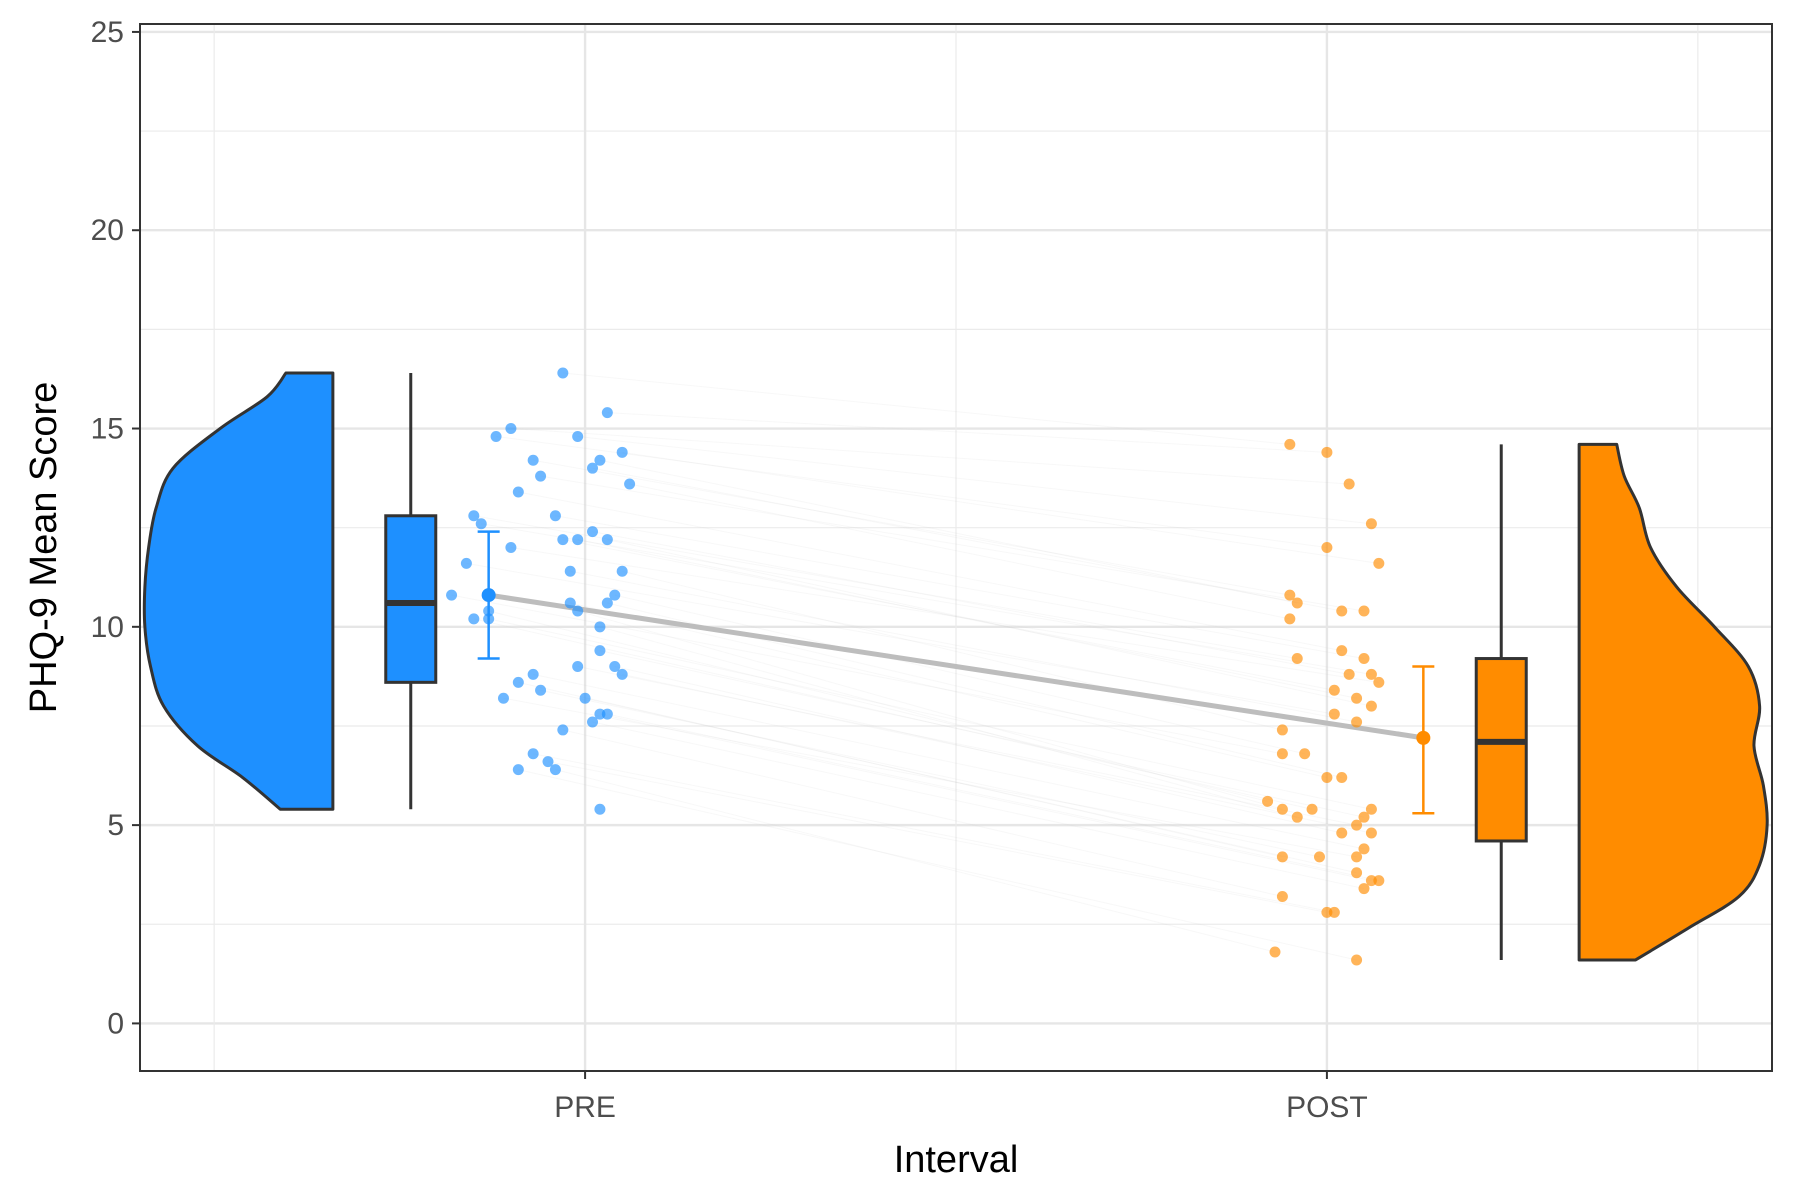 This screenshot has width=1800, height=1200. I want to click on y-axis-title: PHQ-9 Mean Score, so click(44, 548).